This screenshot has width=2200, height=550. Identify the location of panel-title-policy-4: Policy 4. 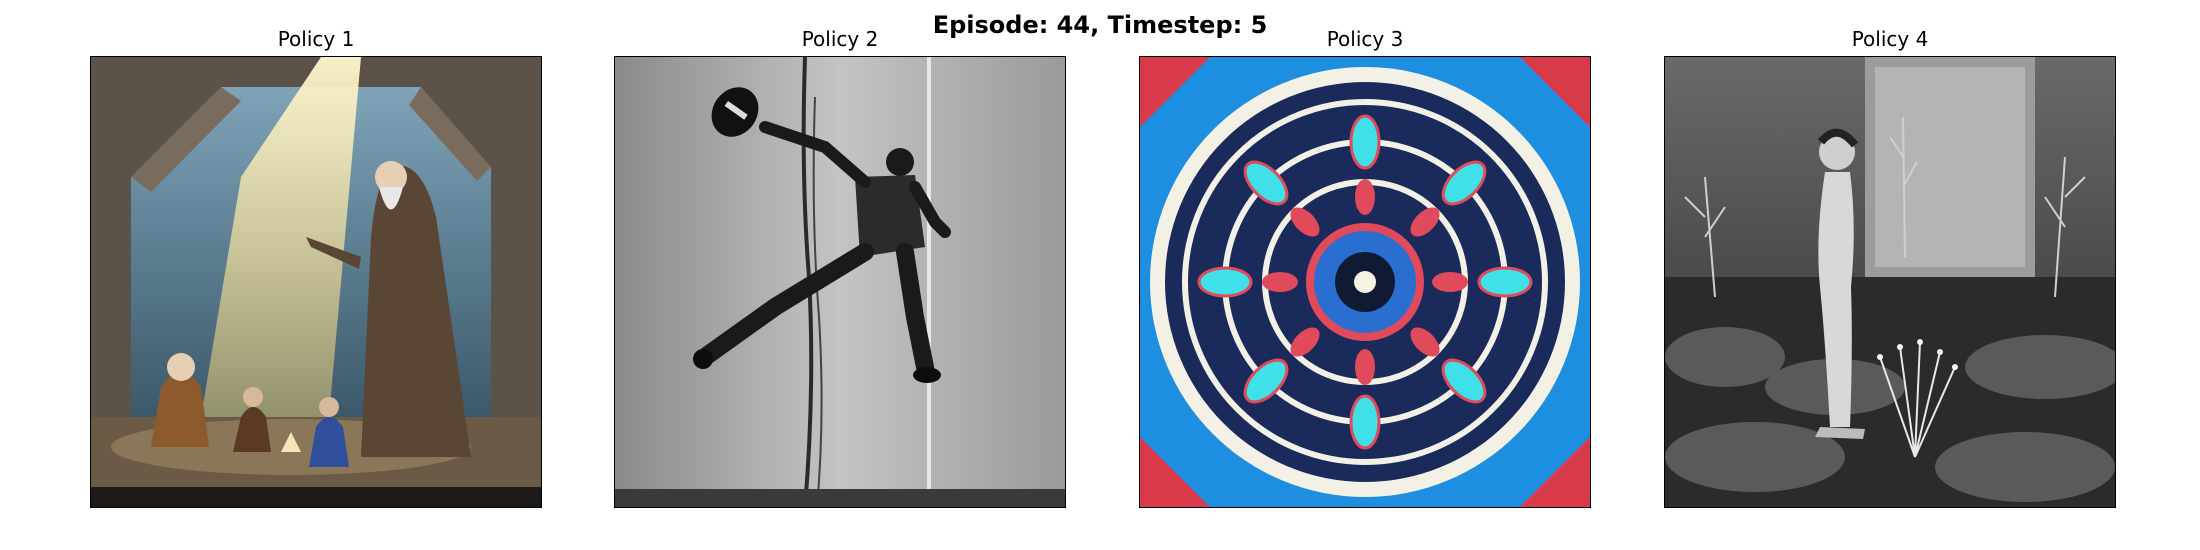
(1890, 39).